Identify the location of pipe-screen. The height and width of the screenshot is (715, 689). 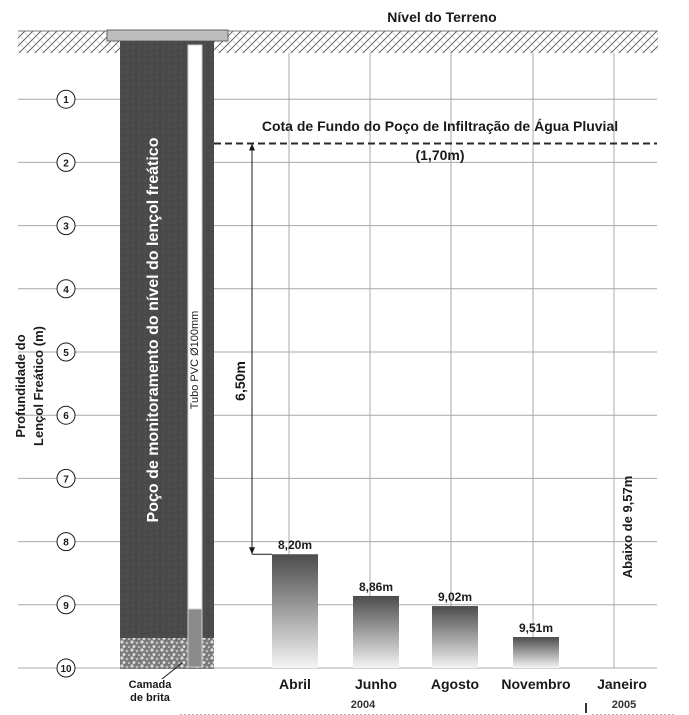
(195, 638).